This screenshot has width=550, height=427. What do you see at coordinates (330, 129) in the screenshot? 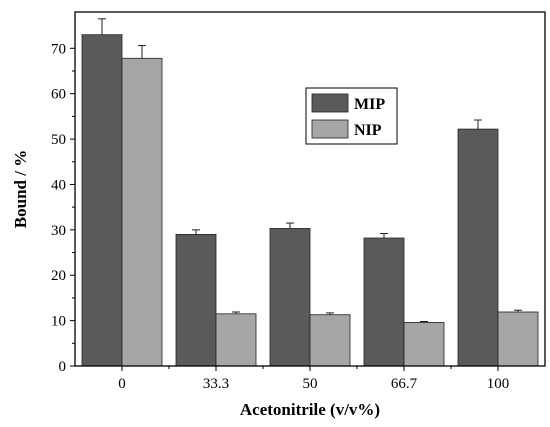
I see `legend-swatch-nip` at bounding box center [330, 129].